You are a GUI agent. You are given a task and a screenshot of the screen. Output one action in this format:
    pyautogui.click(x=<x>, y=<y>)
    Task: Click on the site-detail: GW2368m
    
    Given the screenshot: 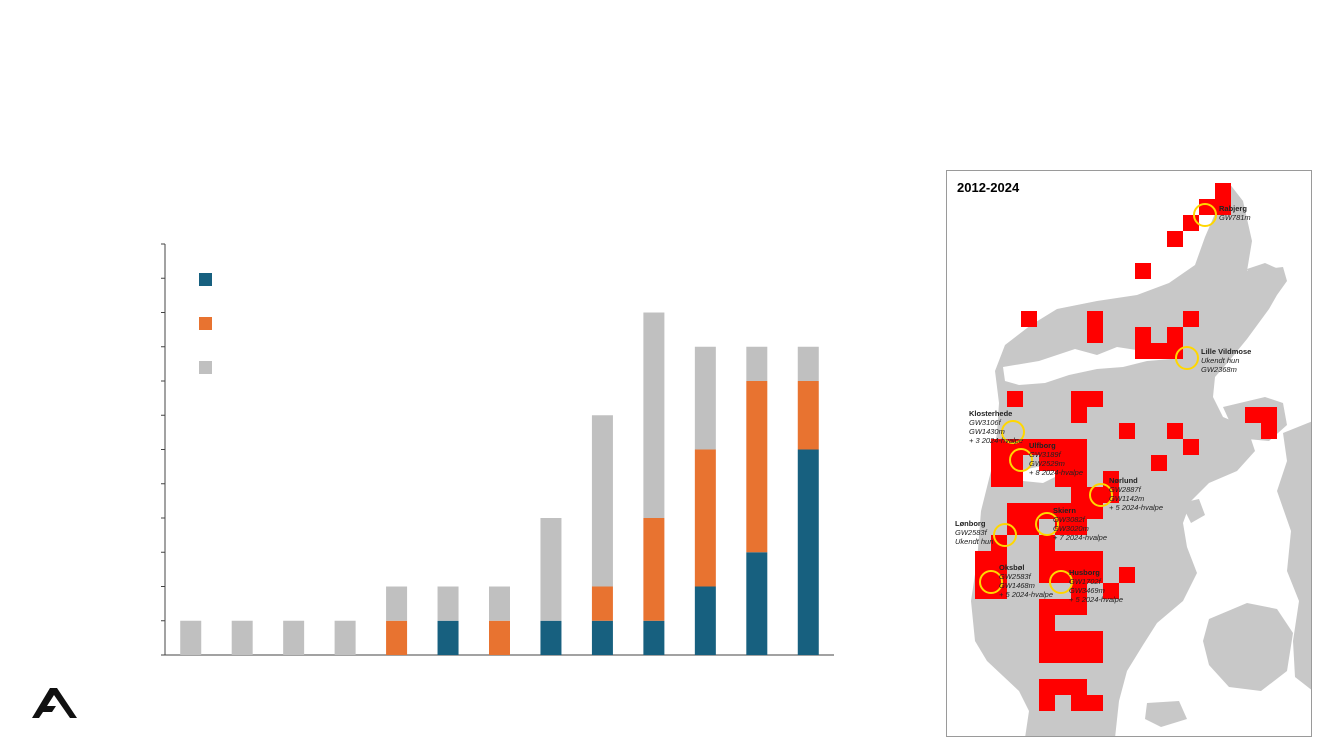 What is the action you would take?
    pyautogui.click(x=1219, y=369)
    